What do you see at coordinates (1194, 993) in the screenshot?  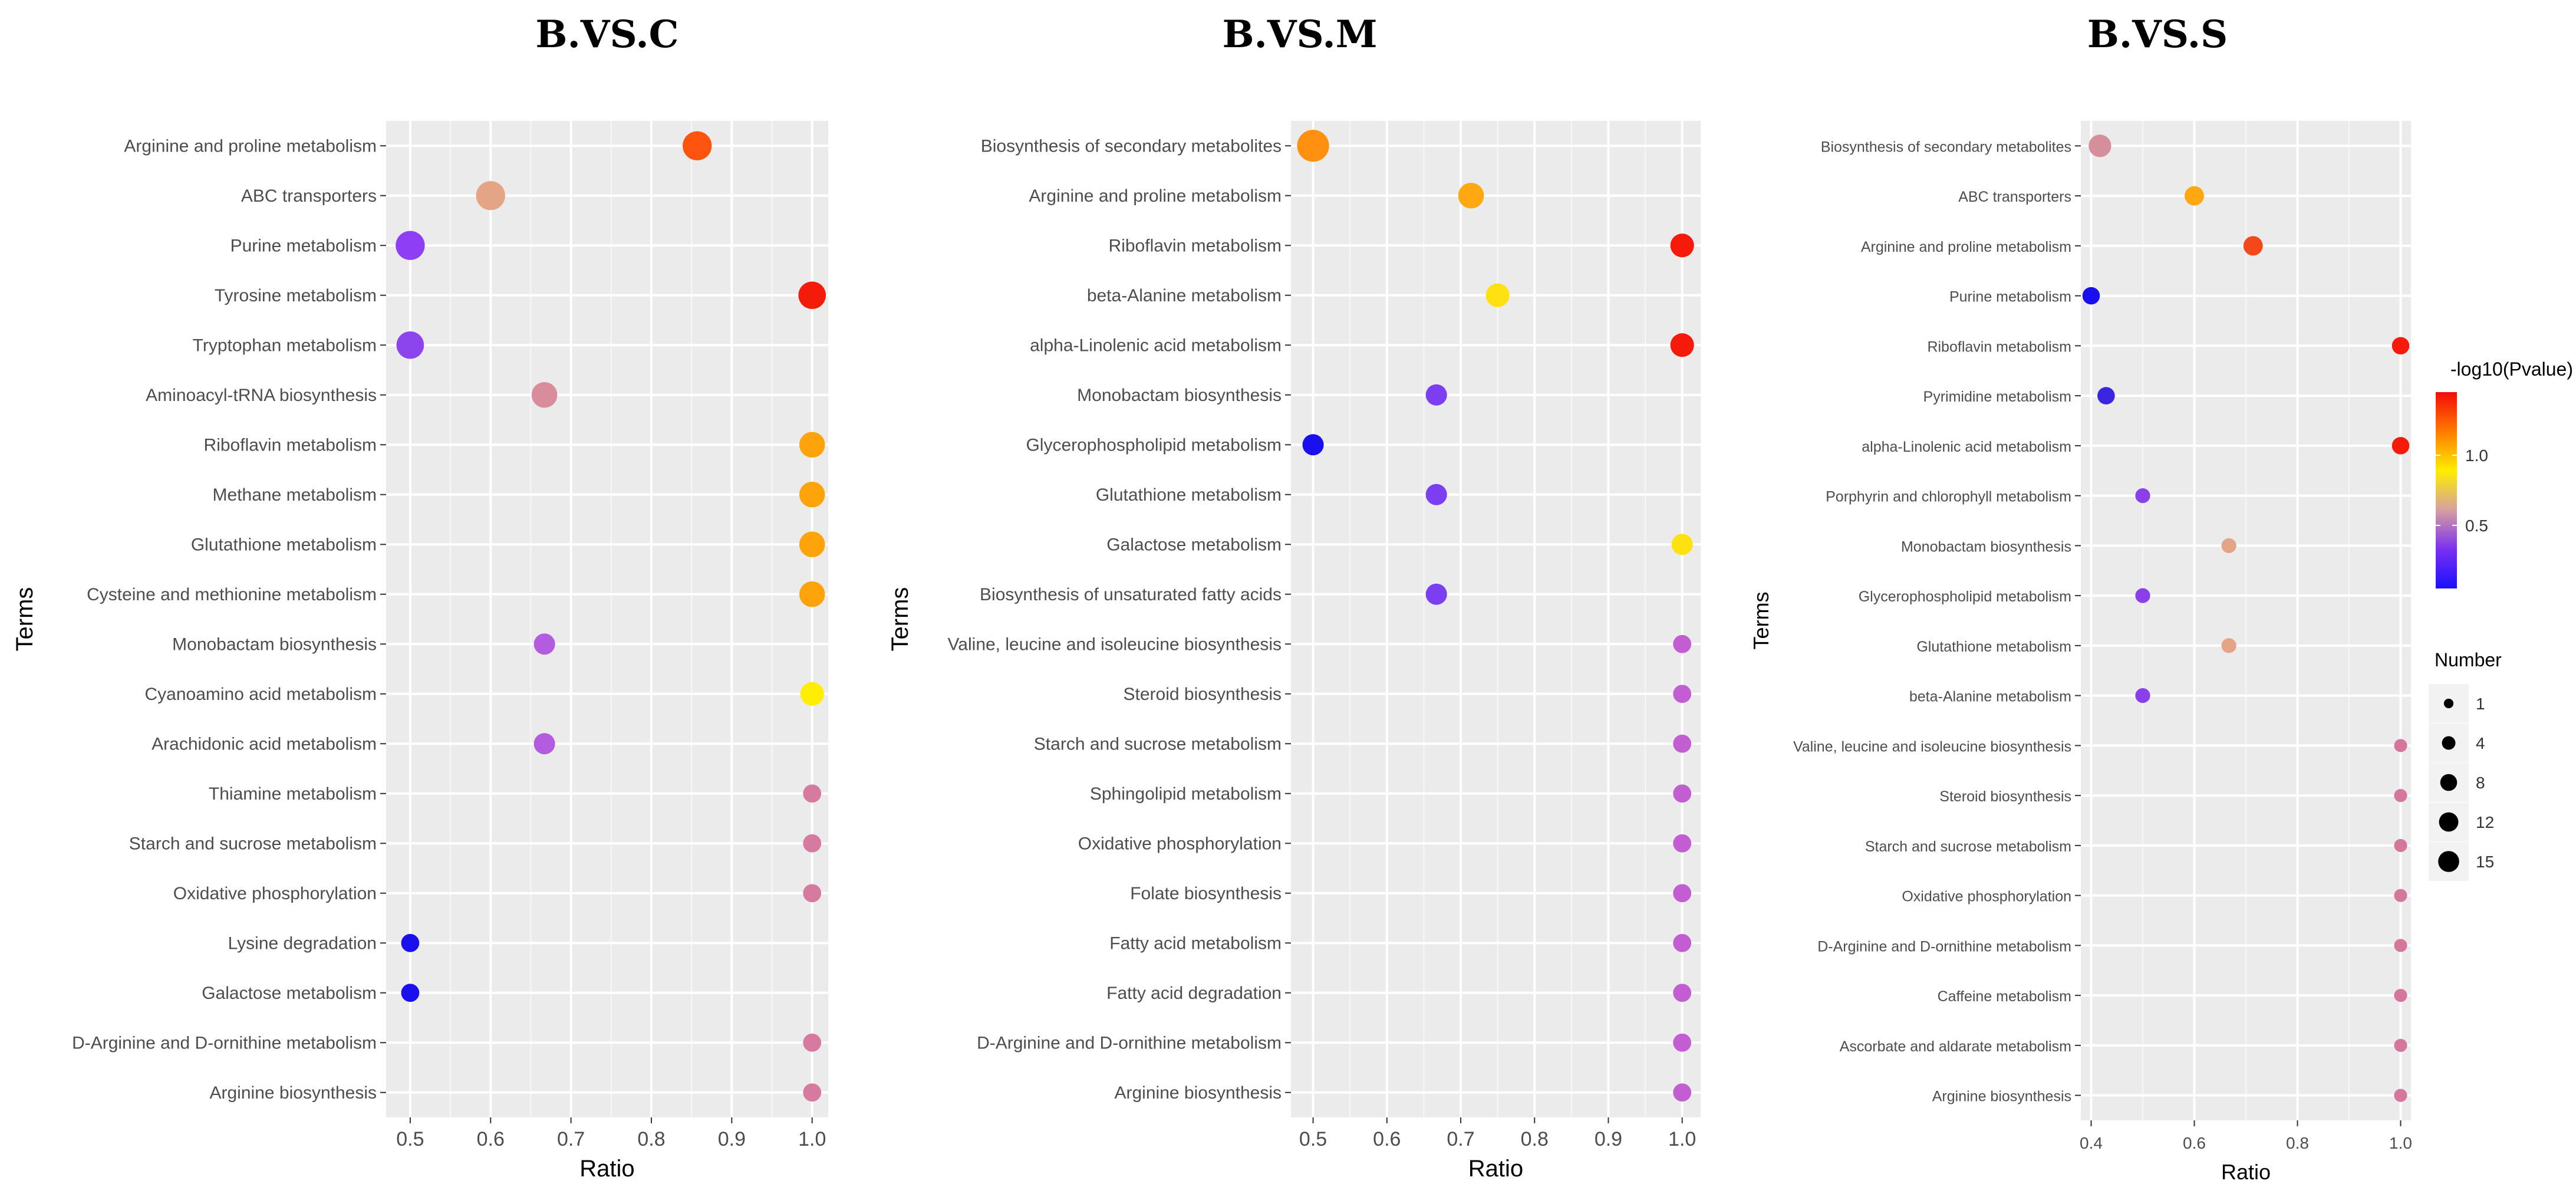 I see `term-label: Fatty acid degradation` at bounding box center [1194, 993].